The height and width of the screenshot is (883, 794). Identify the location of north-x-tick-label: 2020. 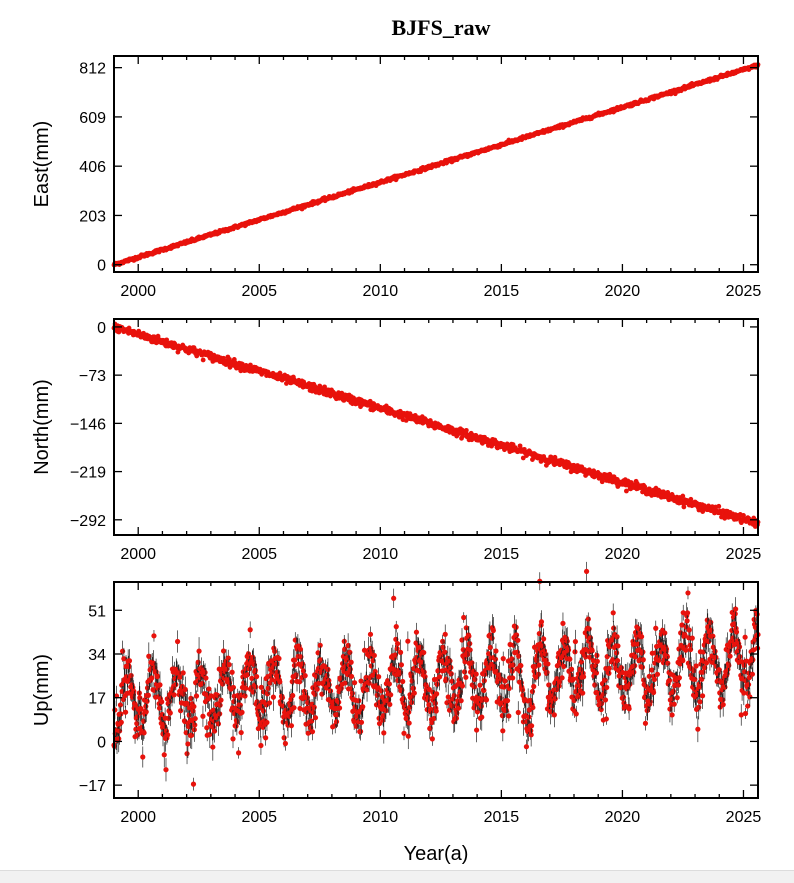
(623, 554).